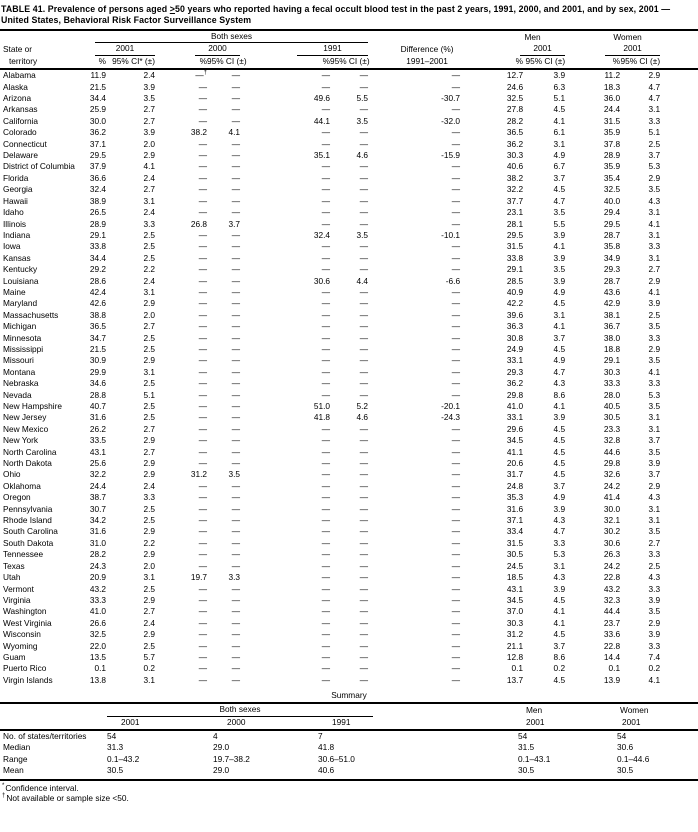 Image resolution: width=698 pixels, height=832 pixels. What do you see at coordinates (515, 656) in the screenshot?
I see `value-cell: 12.8` at bounding box center [515, 656].